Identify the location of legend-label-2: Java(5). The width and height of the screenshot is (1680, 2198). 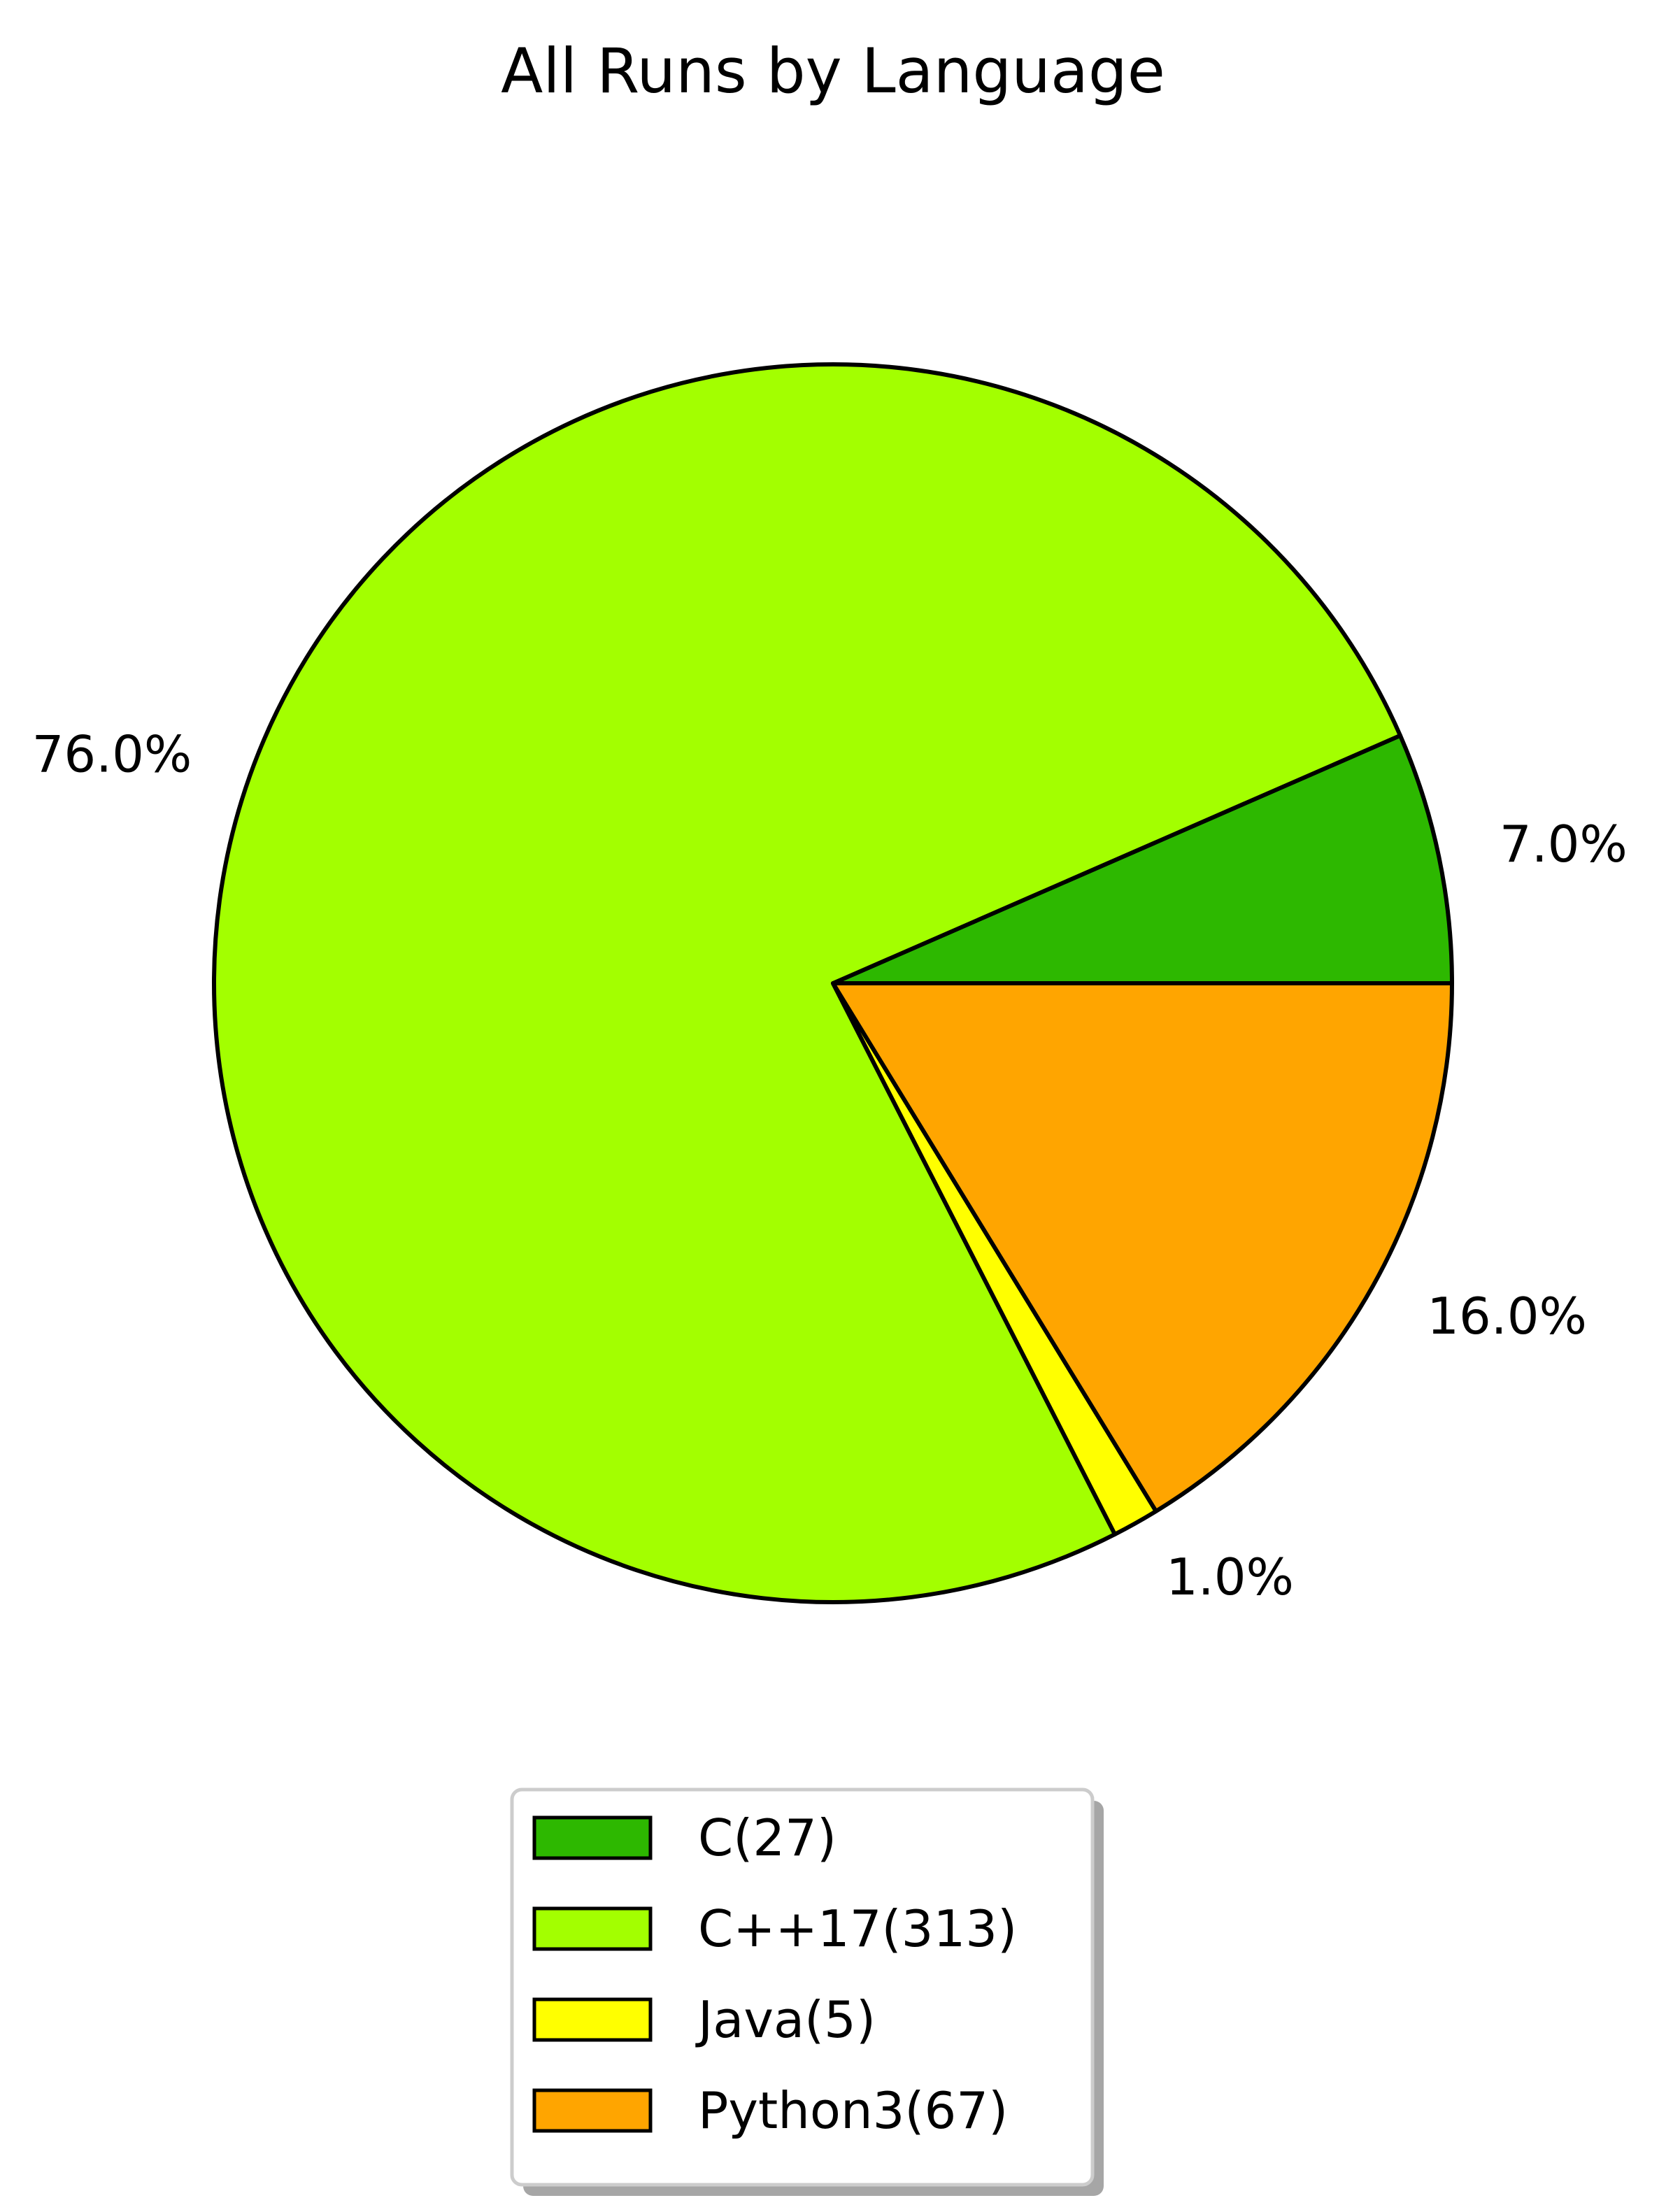
(785, 2019).